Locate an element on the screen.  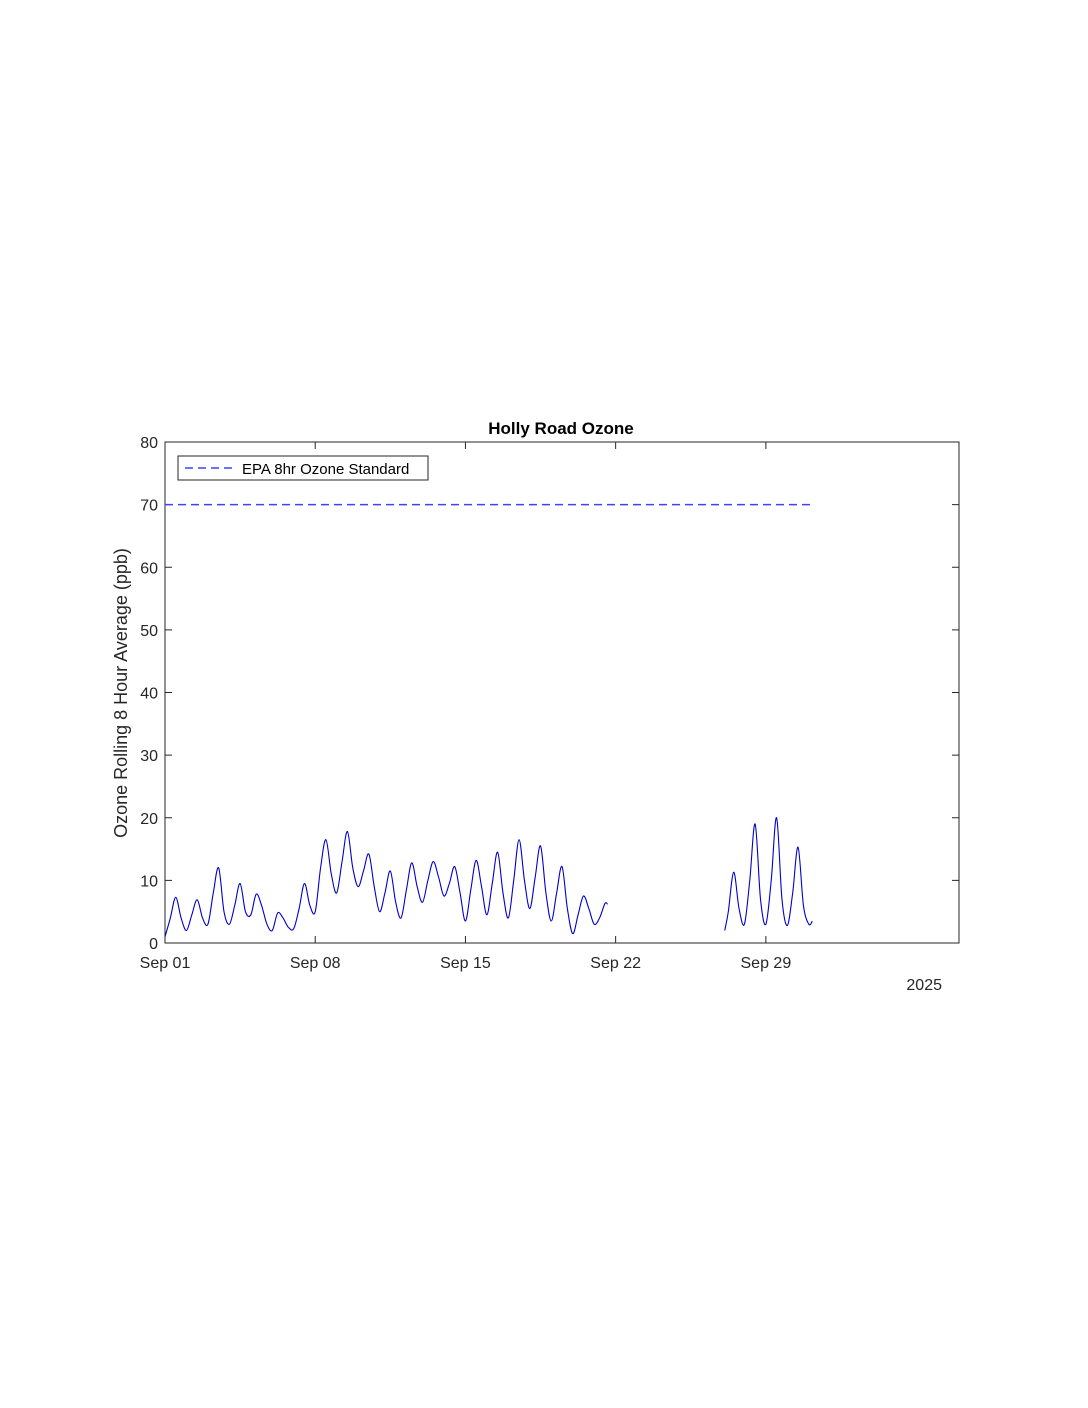
chart-title: Holly Road Ozone is located at coordinates (560, 428).